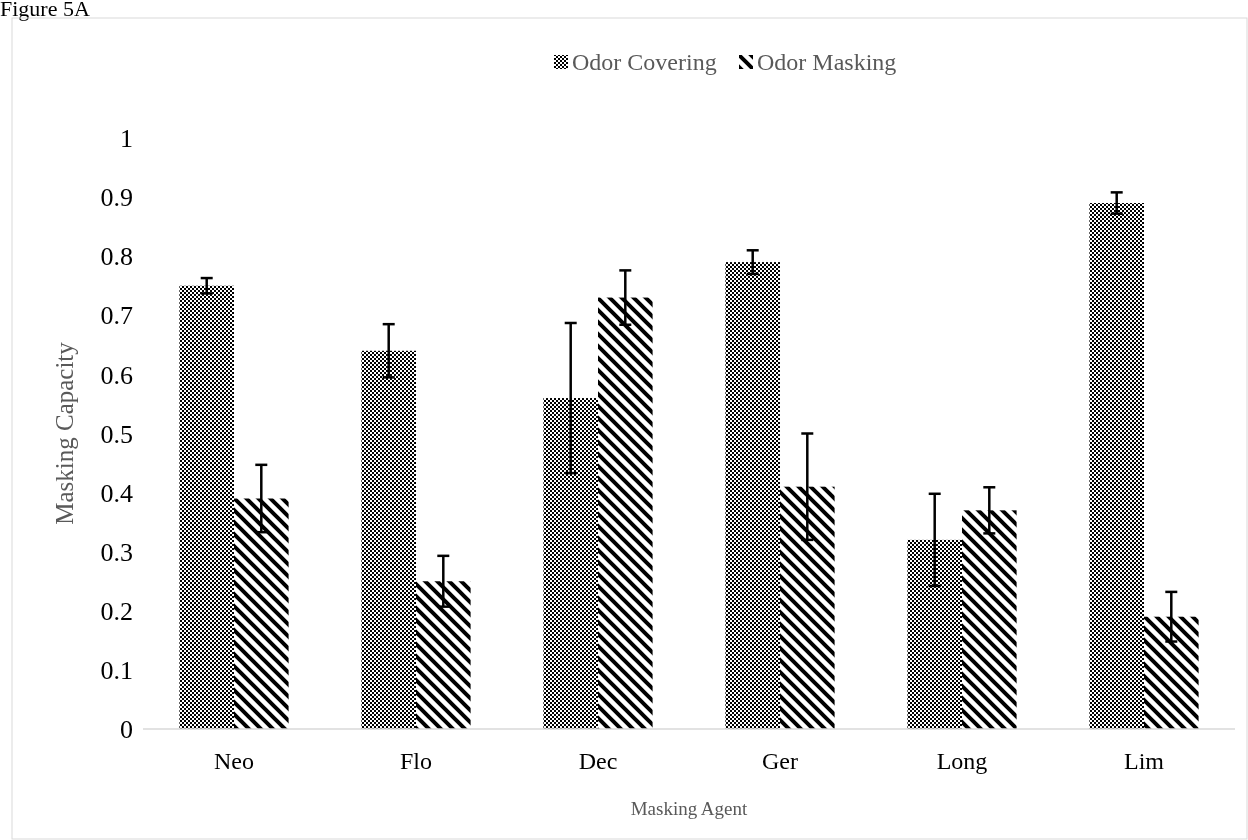 Image resolution: width=1248 pixels, height=840 pixels. Describe the element at coordinates (116, 552) in the screenshot. I see `y-tick-label: 0.3` at that location.